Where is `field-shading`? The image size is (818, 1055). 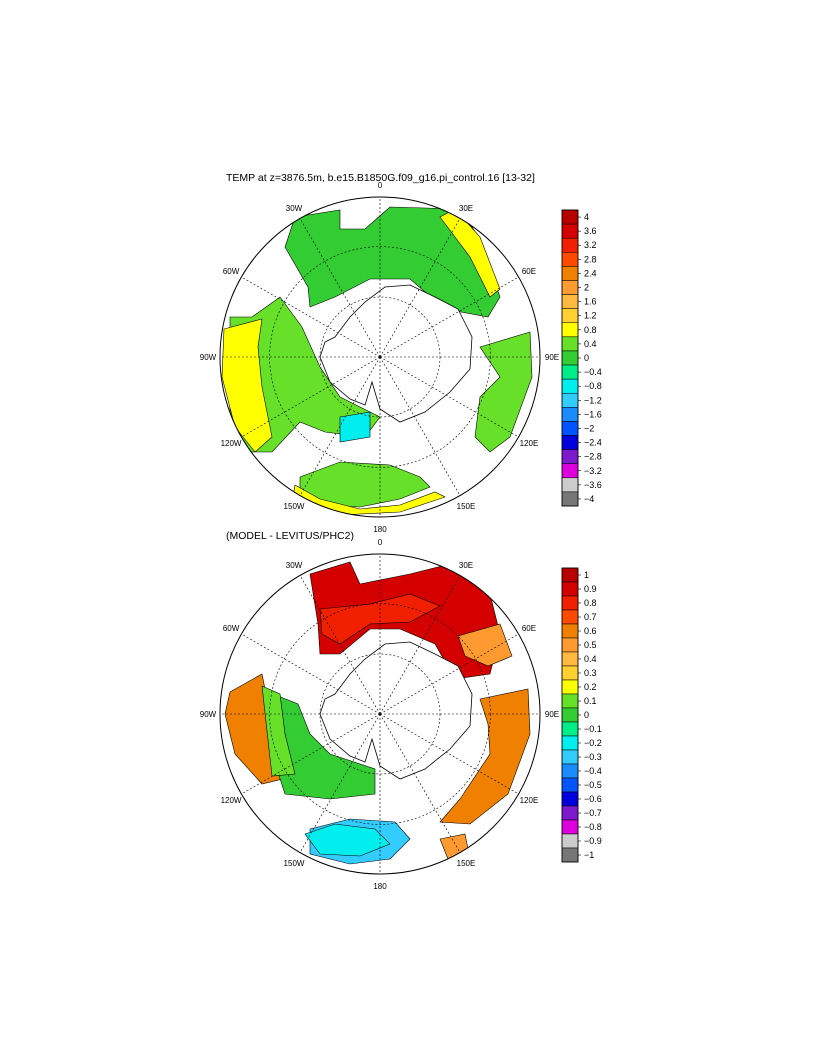
field-shading is located at coordinates (377, 713).